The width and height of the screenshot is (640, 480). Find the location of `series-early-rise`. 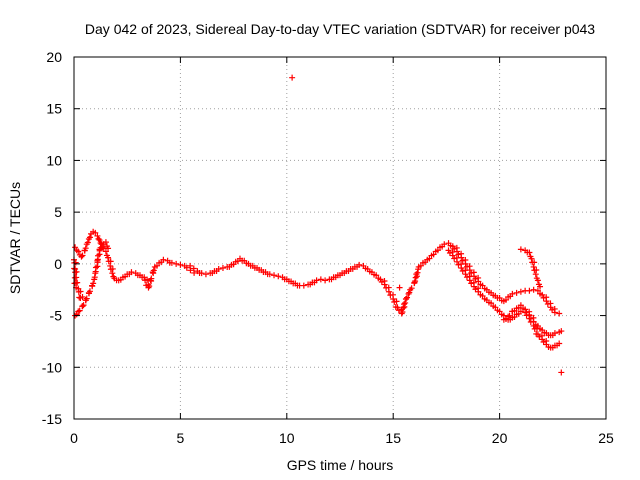

series-early-rise is located at coordinates (92, 279).